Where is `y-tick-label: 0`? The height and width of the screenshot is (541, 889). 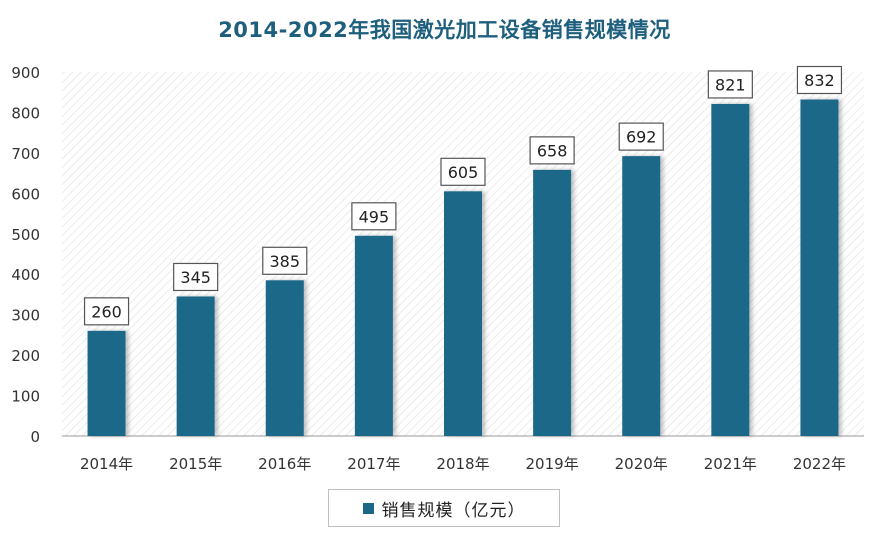 y-tick-label: 0 is located at coordinates (35, 437).